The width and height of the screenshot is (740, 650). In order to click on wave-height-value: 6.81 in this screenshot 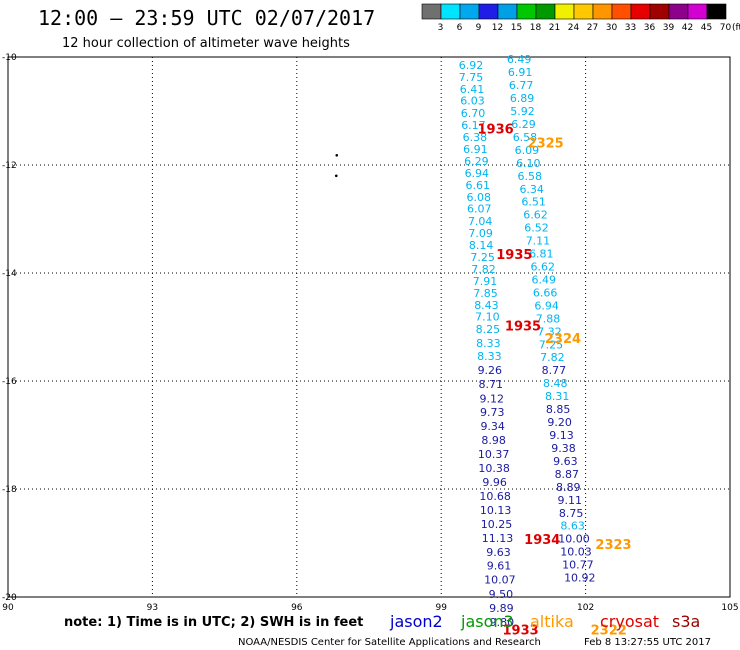, I will do `click(541, 254)`.